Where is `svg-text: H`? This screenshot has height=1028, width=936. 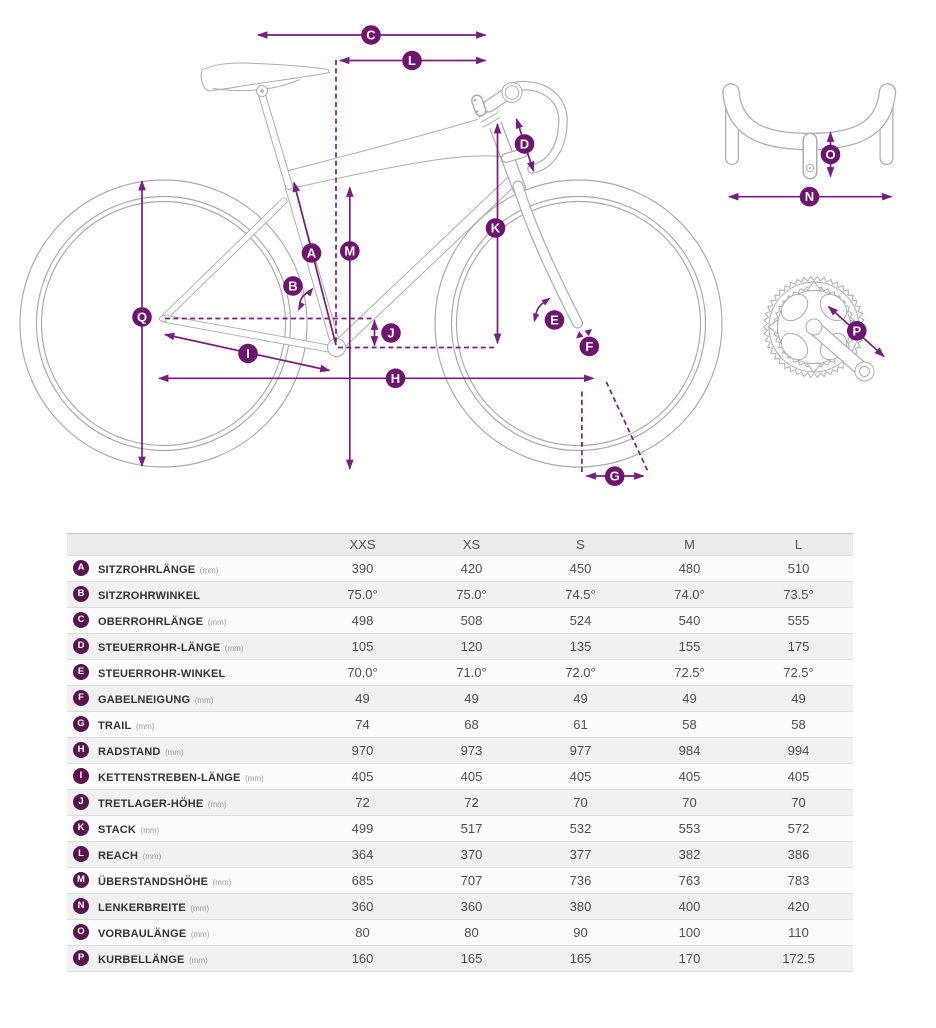 svg-text: H is located at coordinates (395, 378).